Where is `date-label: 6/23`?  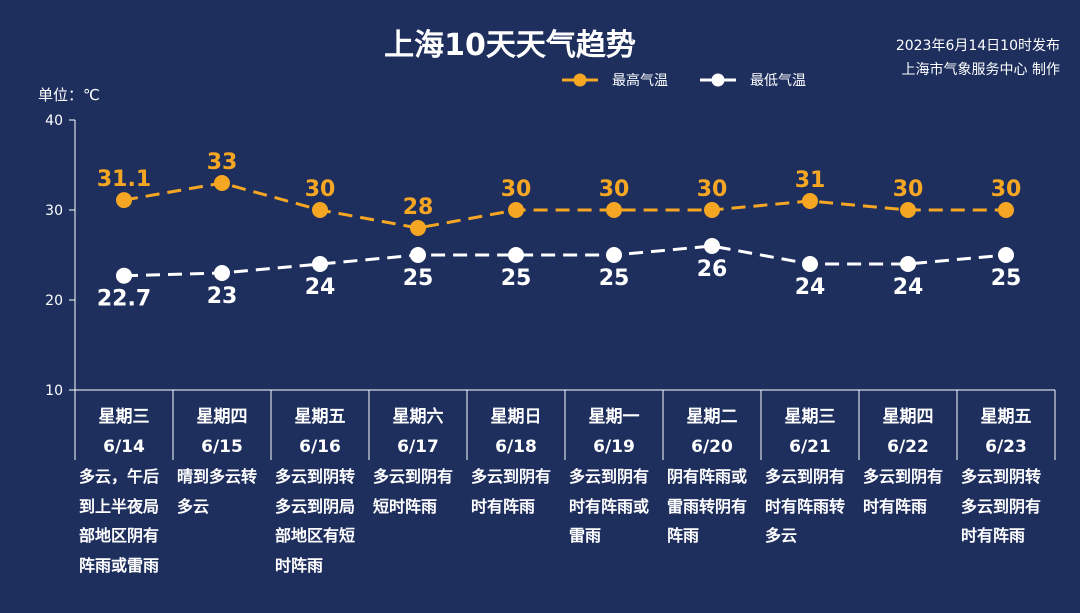
date-label: 6/23 is located at coordinates (1006, 447).